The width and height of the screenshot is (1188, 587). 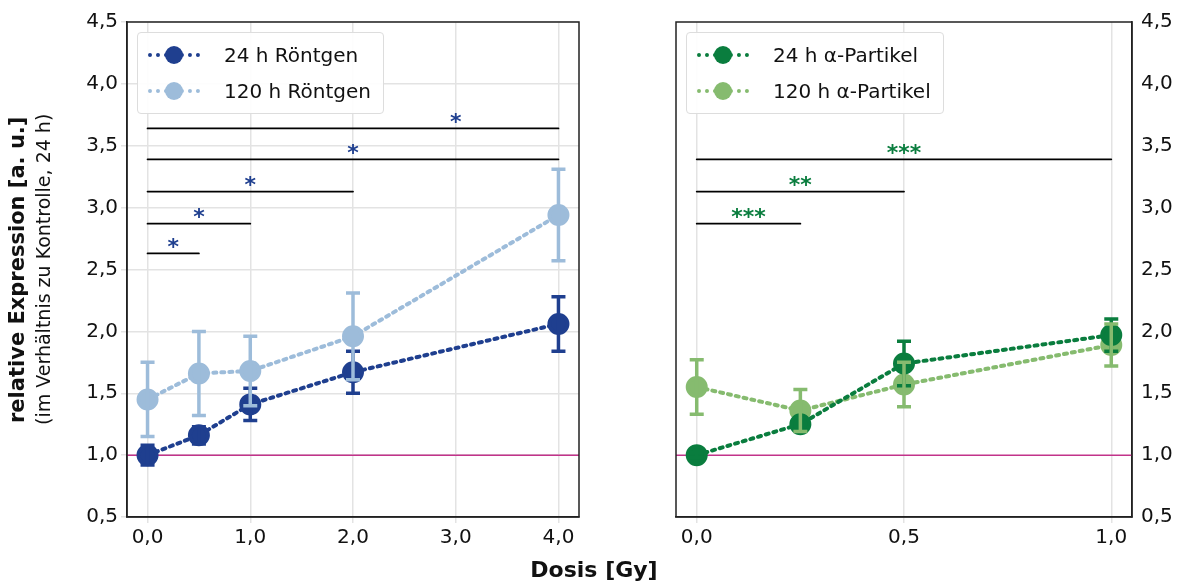 I want to click on y-tick-label: 3,5, so click(x=102, y=143).